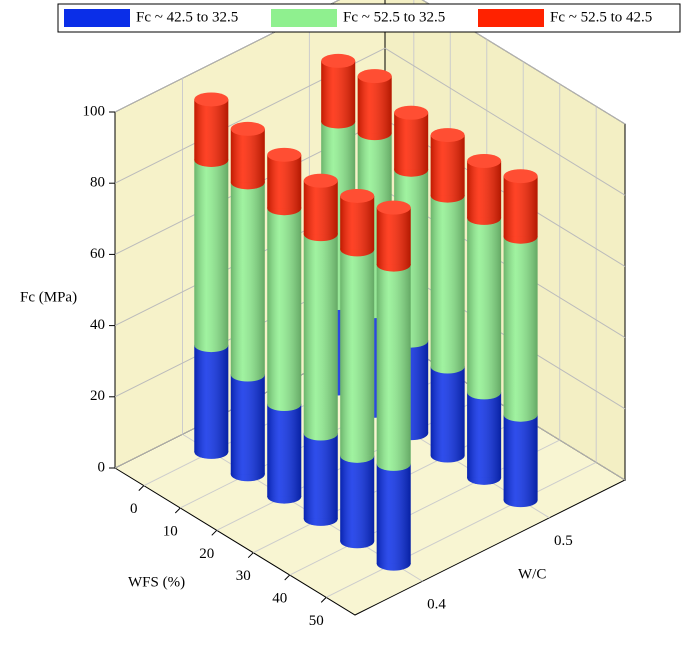 This screenshot has height=653, width=685. Describe the element at coordinates (97, 254) in the screenshot. I see `z-tick-label: 60` at that location.